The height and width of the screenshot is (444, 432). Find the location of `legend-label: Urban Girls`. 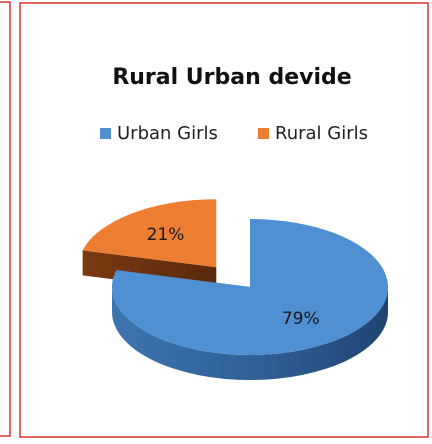

legend-label: Urban Girls is located at coordinates (167, 133).